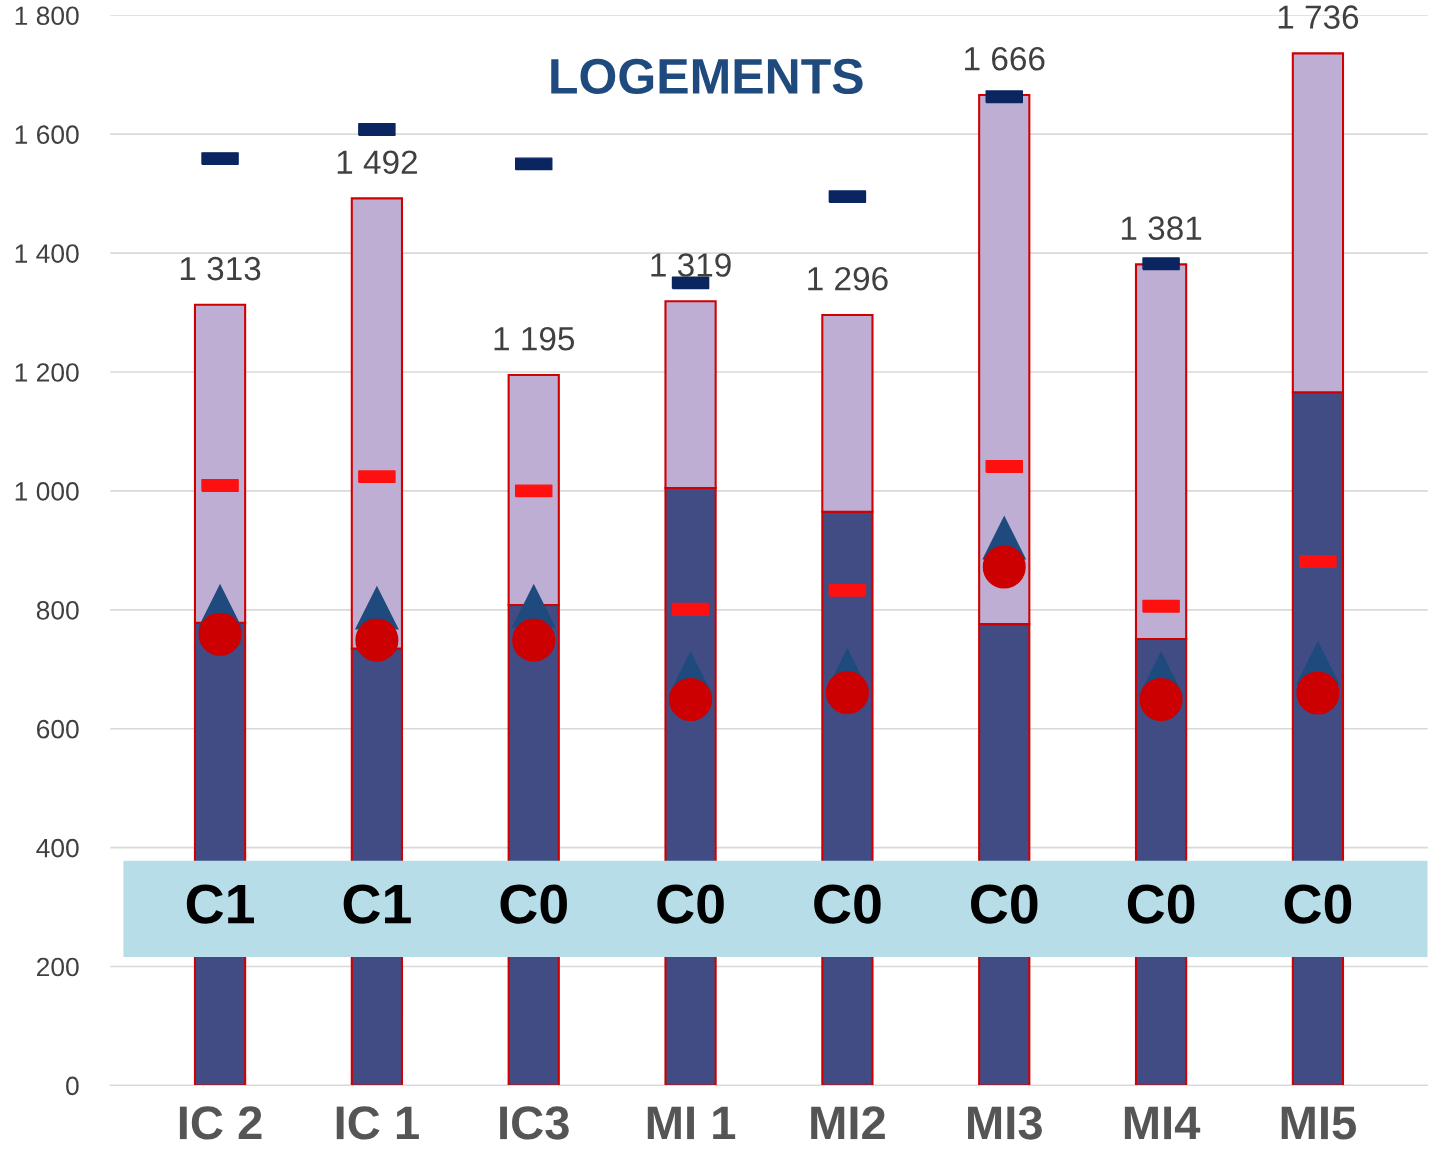 Image resolution: width=1432 pixels, height=1176 pixels. Describe the element at coordinates (57, 610) in the screenshot. I see `y-tick-label: 800` at that location.